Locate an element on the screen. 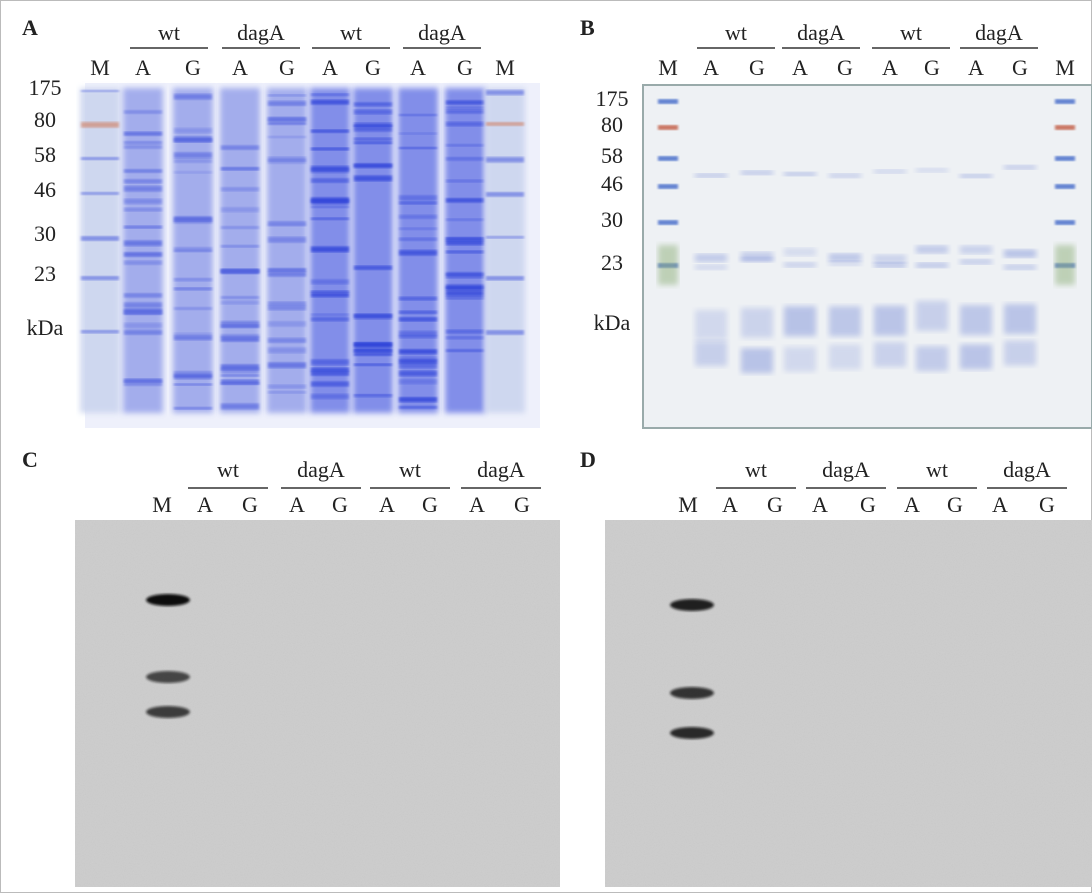  marker-label: 80 is located at coordinates (45, 119).